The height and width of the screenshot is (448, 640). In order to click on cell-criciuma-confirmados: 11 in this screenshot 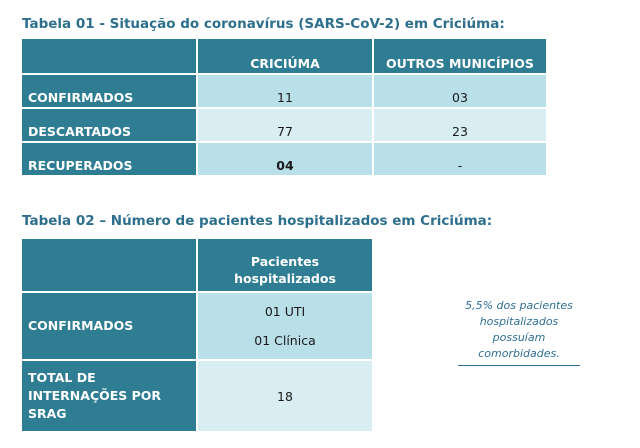, I will do `click(285, 91)`.